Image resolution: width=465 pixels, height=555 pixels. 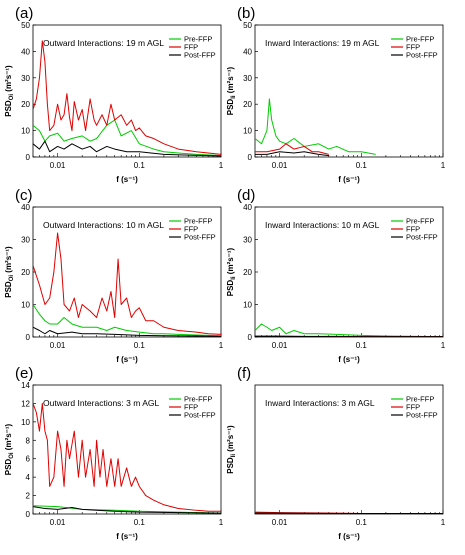 What do you see at coordinates (28, 477) in the screenshot?
I see `y-tick-label: 4` at bounding box center [28, 477].